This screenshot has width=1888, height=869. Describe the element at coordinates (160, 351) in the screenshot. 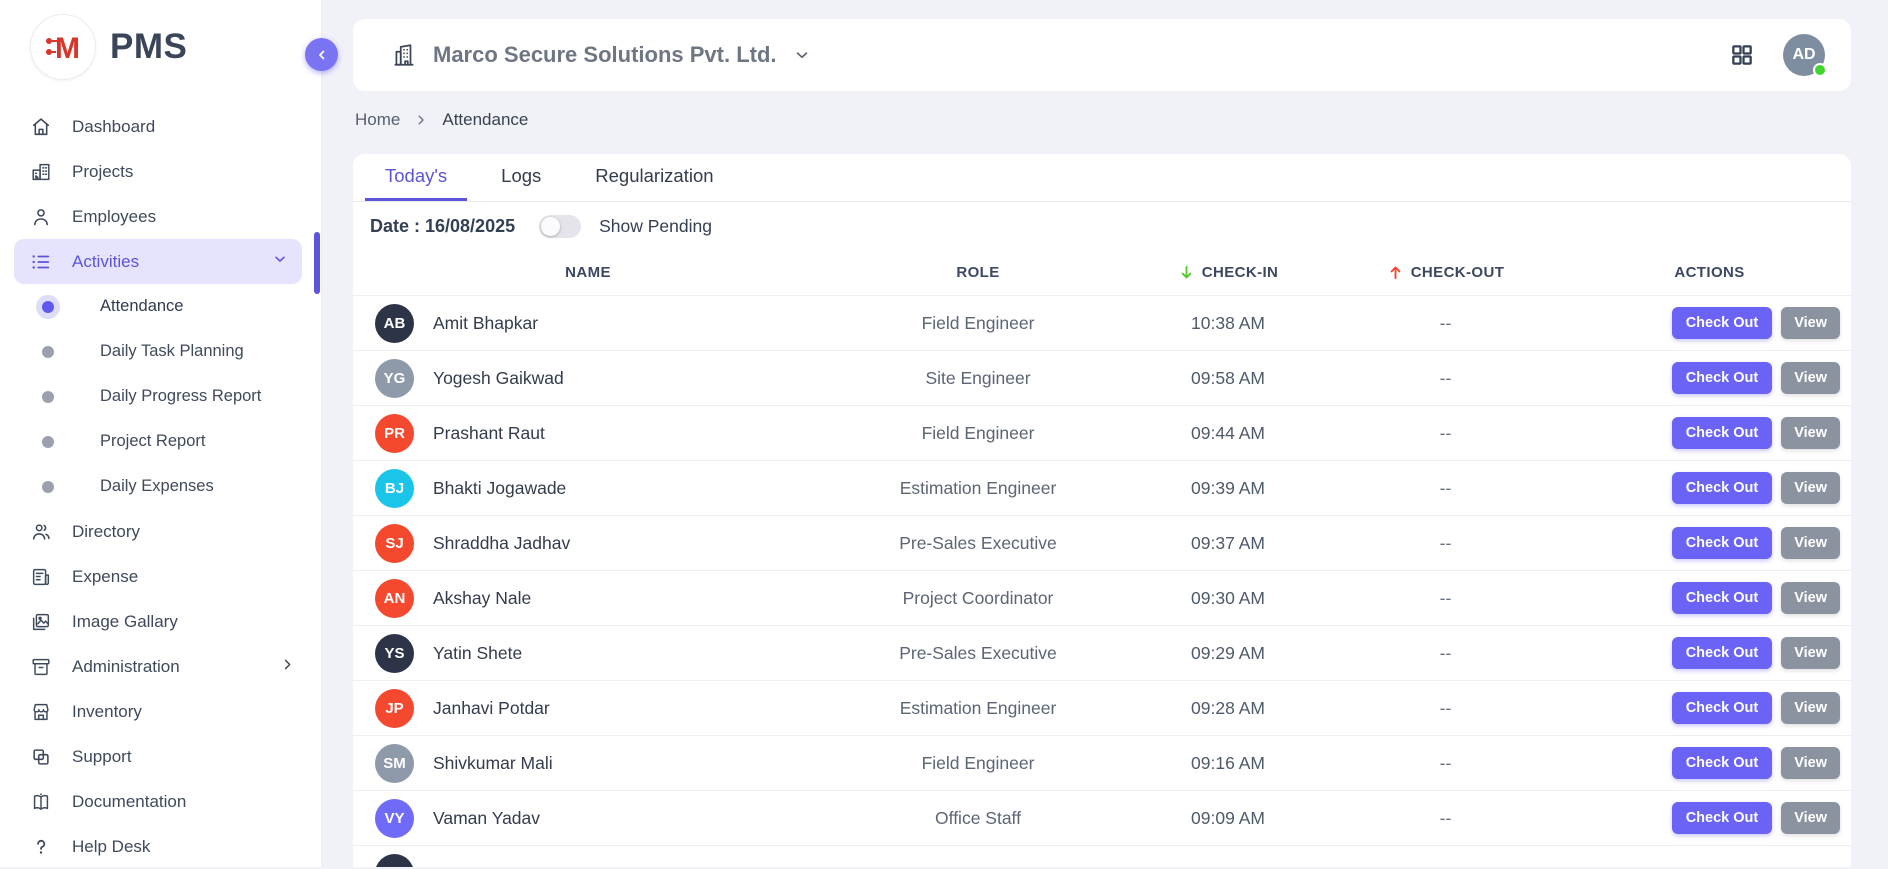

I see `sidebar-subitem-daily-task-planning: Daily Task Planning` at that location.